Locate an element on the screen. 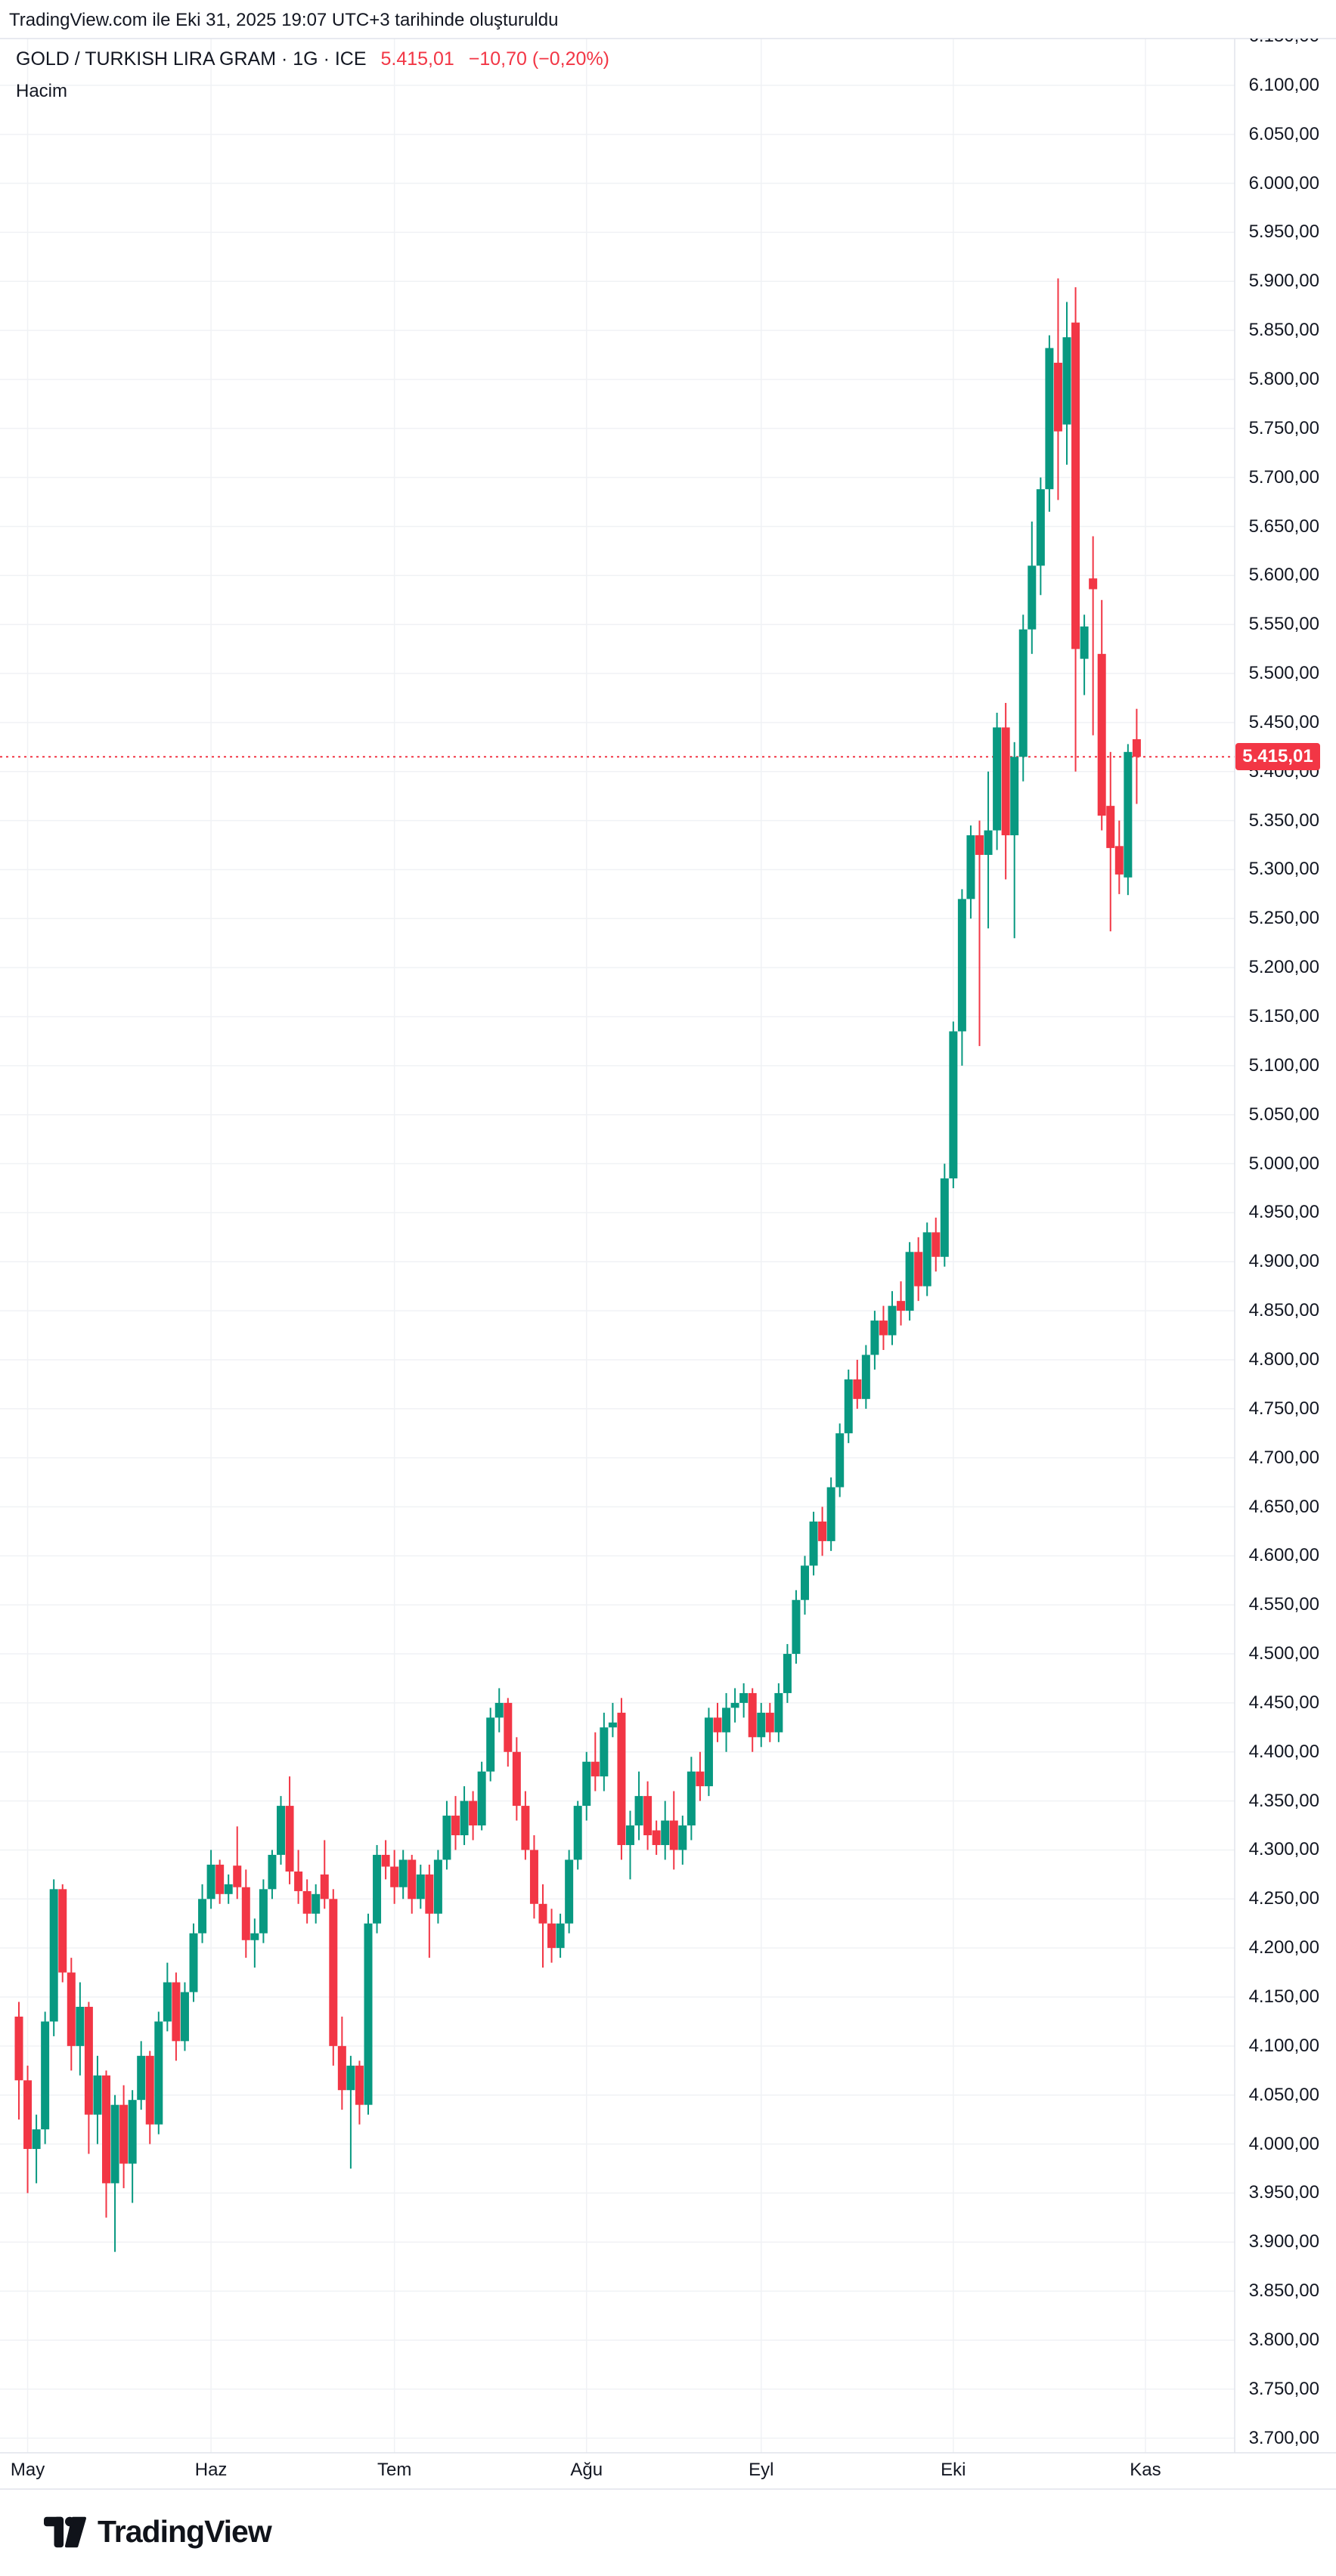 This screenshot has height=2576, width=1336. symbol-title: GOLD / TURKISH LIRA GRAM · 1G · ICE is located at coordinates (191, 59).